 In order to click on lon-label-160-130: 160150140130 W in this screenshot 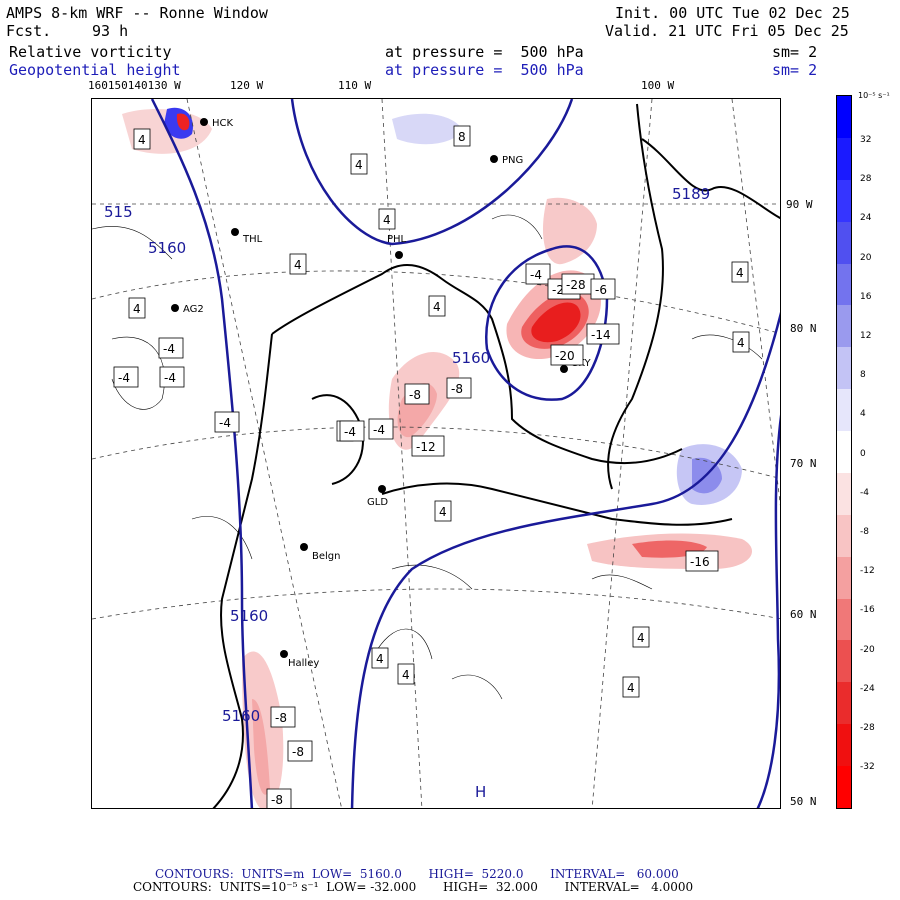, I will do `click(134, 85)`.